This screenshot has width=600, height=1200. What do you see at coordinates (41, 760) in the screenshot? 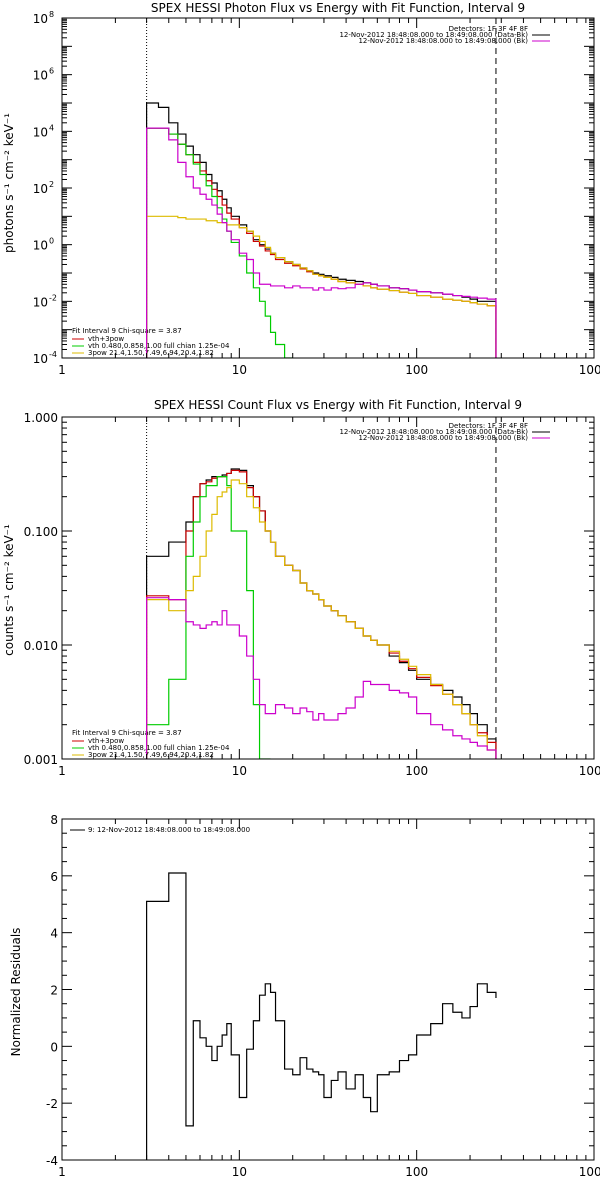
I see `y-tick-label: 0.001` at bounding box center [41, 760].